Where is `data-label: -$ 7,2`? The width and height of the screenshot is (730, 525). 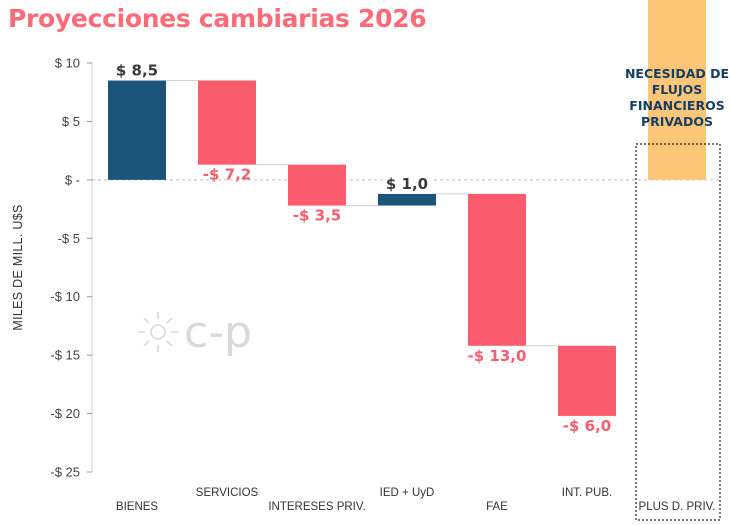
data-label: -$ 7,2 is located at coordinates (227, 175).